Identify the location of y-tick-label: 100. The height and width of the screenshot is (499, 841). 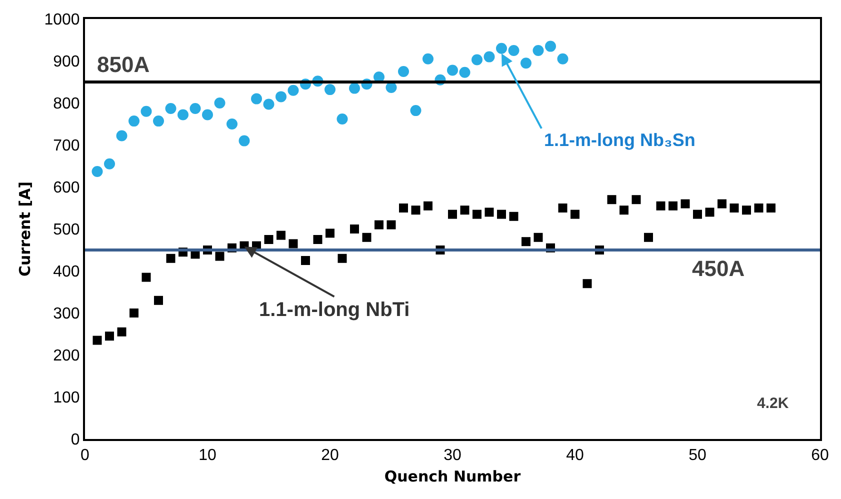
(66, 398).